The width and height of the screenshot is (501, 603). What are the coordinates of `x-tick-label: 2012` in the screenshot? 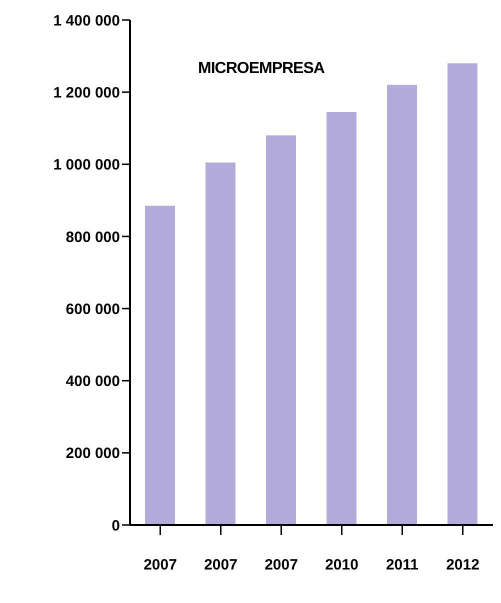 It's located at (463, 565).